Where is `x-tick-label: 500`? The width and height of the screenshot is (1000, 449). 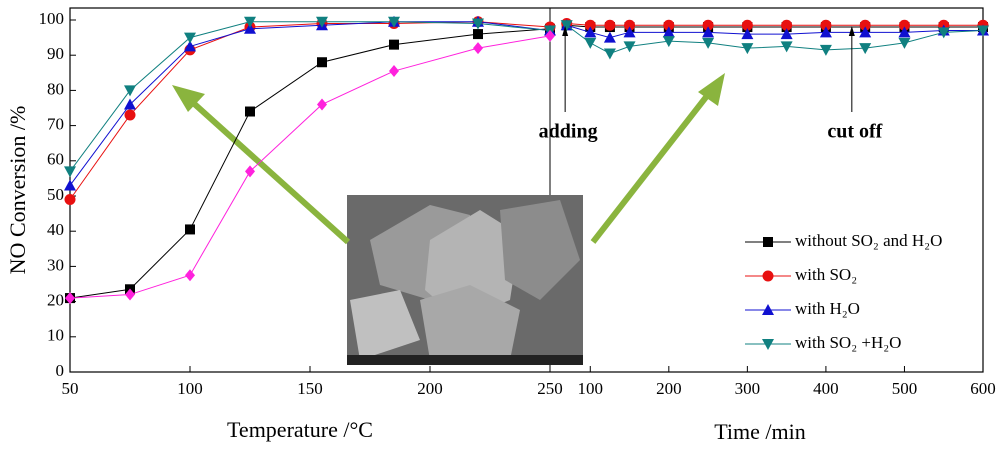 x-tick-label: 500 is located at coordinates (905, 388).